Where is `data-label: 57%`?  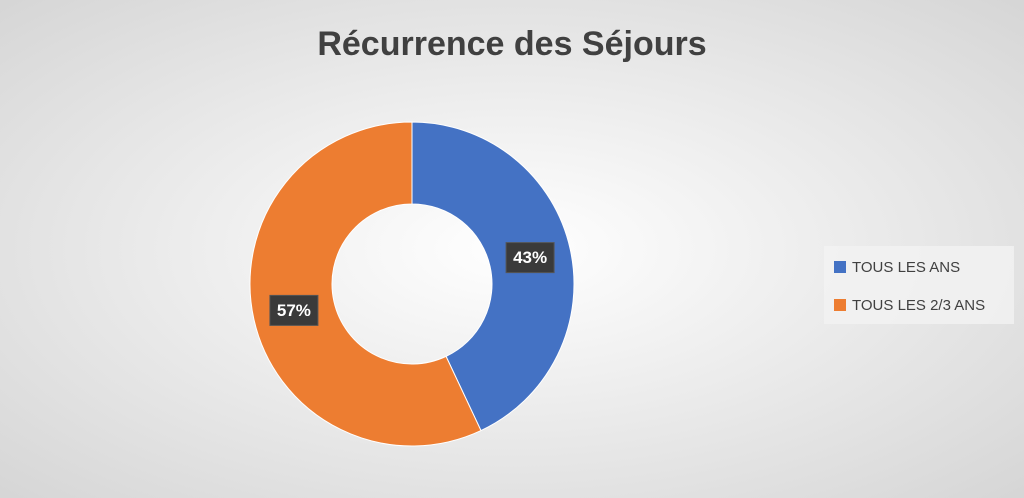
data-label: 57% is located at coordinates (294, 310).